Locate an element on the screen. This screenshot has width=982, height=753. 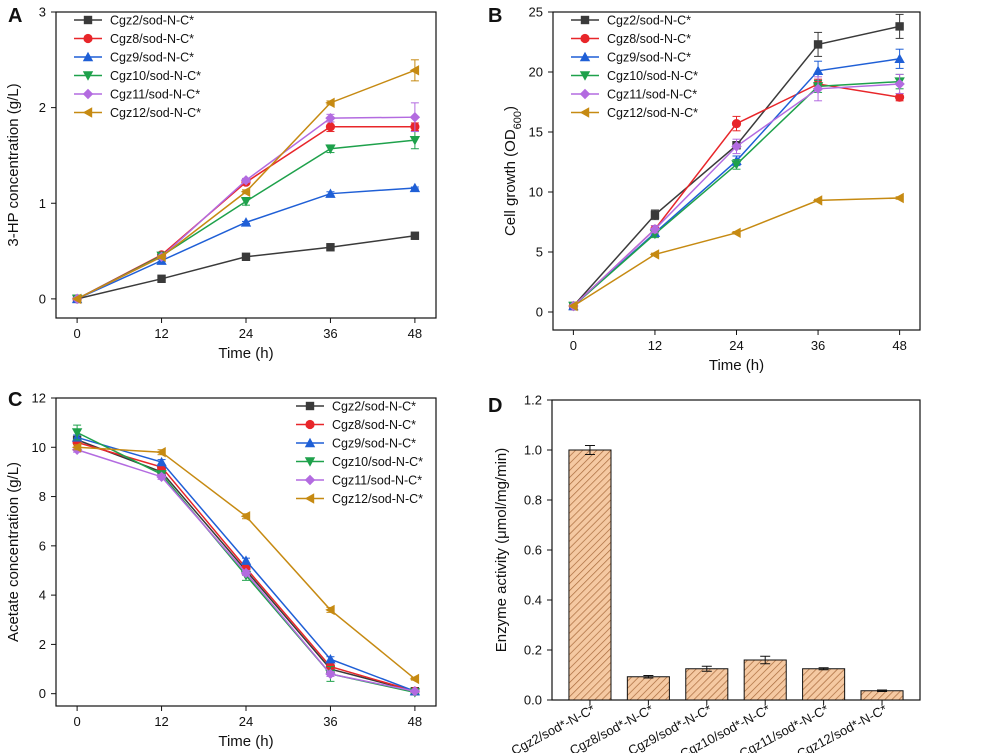
series-Cgz2/sod-N-C* is located at coordinates (246, 267).